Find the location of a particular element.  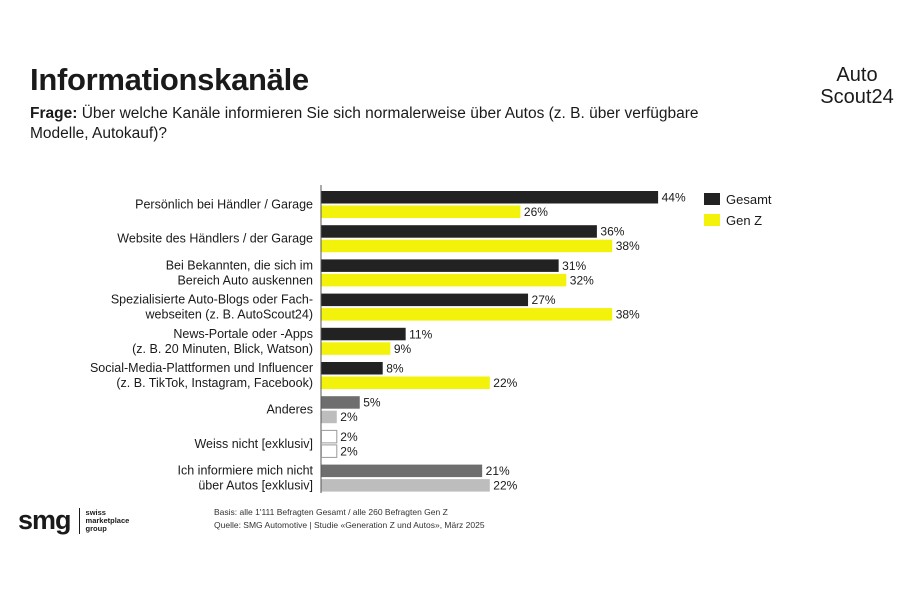

category-label: über Autos [exklusiv] is located at coordinates (255, 486).